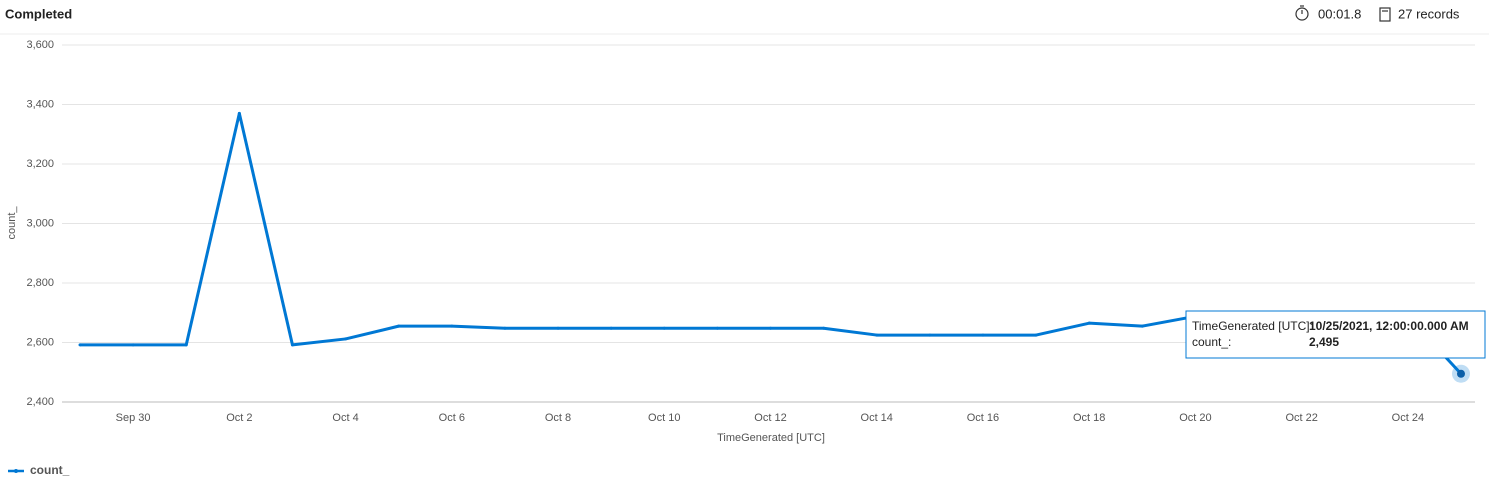 The width and height of the screenshot is (1489, 485). I want to click on x-tick-label: Oct 22, so click(1301, 418).